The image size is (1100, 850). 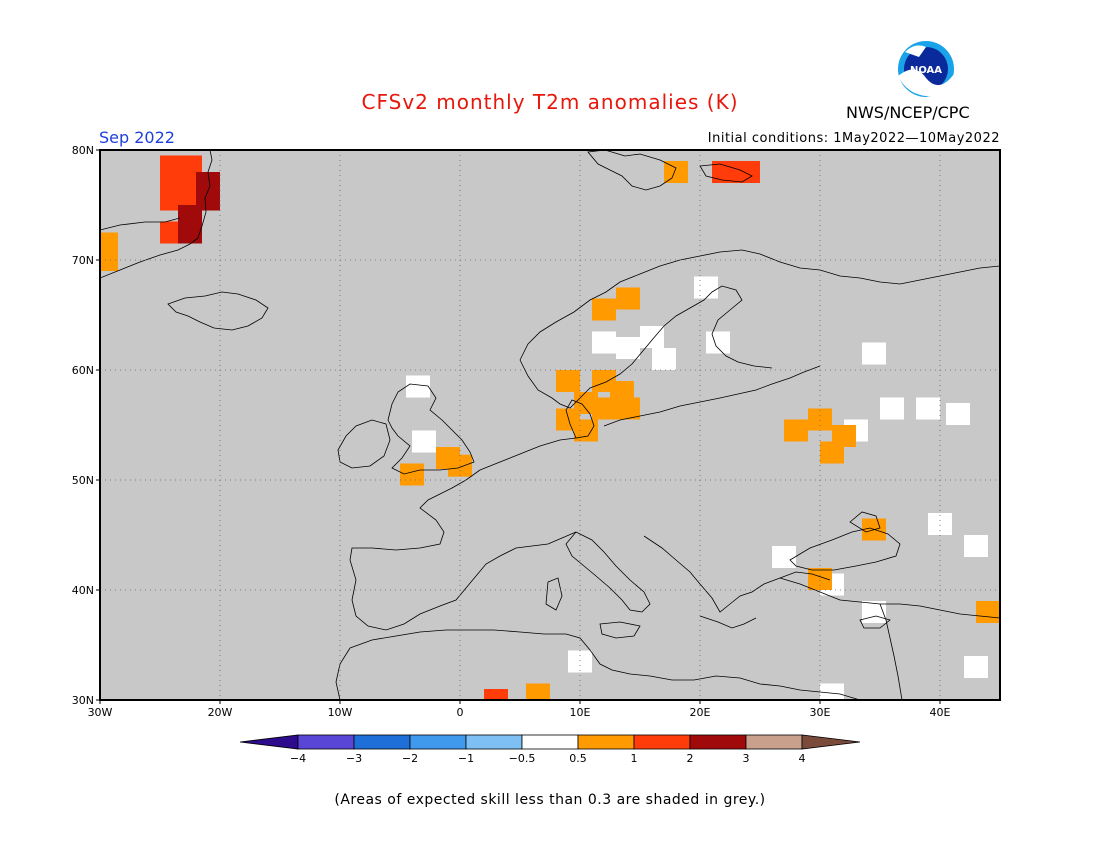 What do you see at coordinates (700, 712) in the screenshot?
I see `lon-label: 20E` at bounding box center [700, 712].